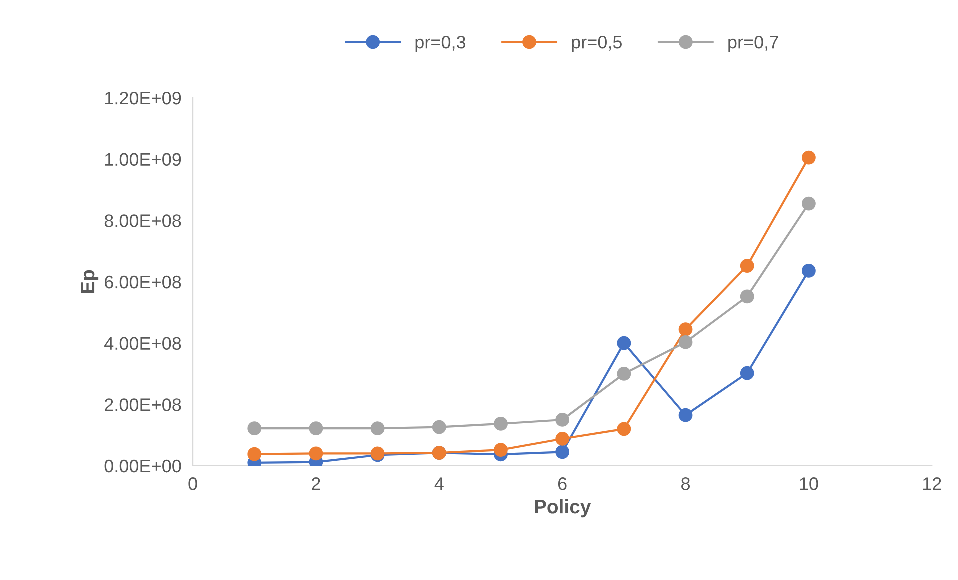  I want to click on legend-label: pr=0,3, so click(441, 44).